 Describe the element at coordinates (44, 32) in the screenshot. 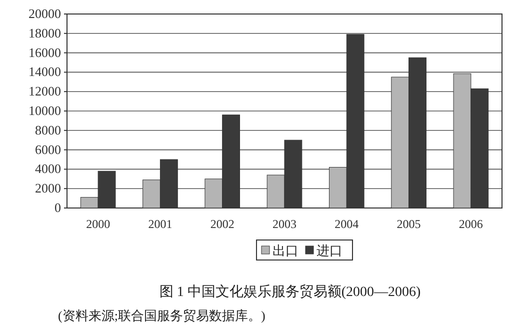

I see `y-tick-label: 18000` at that location.